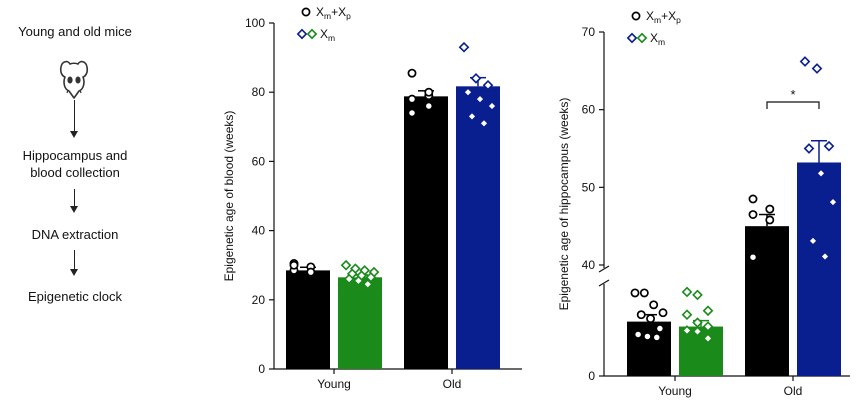 This screenshot has width=861, height=405. I want to click on flow-step-mice: Young and old mice, so click(75, 31).